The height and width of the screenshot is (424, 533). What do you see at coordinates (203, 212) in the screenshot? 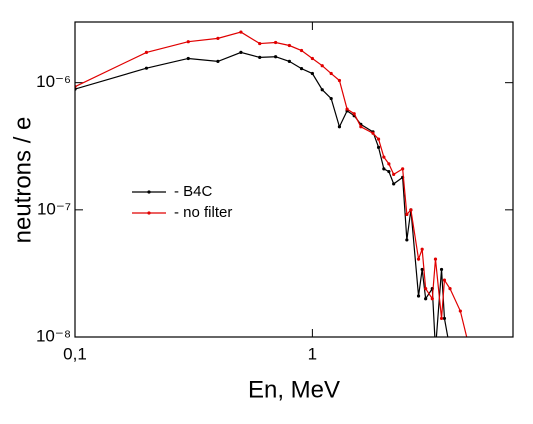
I see `legend-label: - no filter` at bounding box center [203, 212].